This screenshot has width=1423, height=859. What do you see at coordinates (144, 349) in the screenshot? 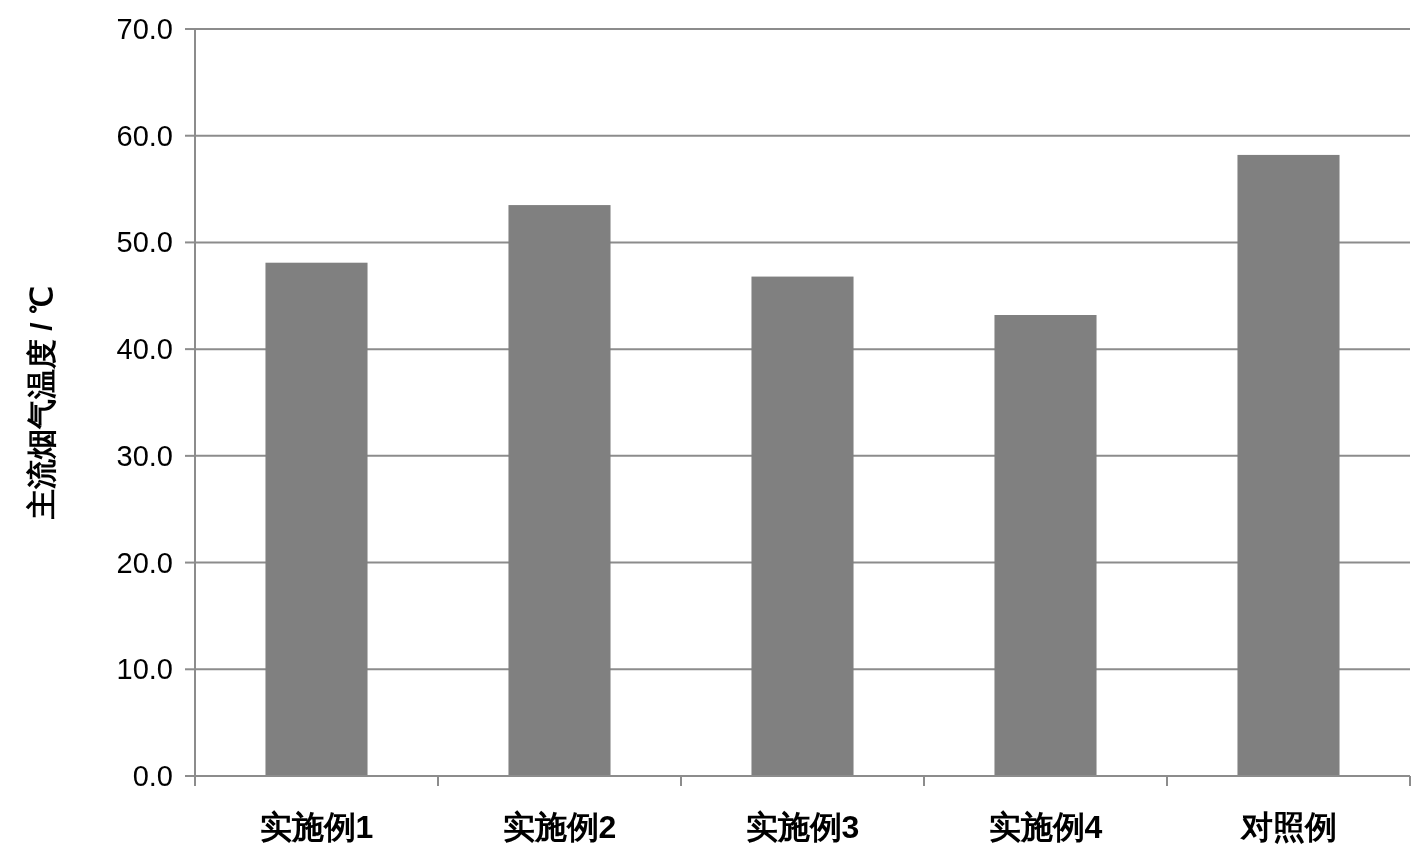
I see `y-tick-label: 40.0` at bounding box center [144, 349].